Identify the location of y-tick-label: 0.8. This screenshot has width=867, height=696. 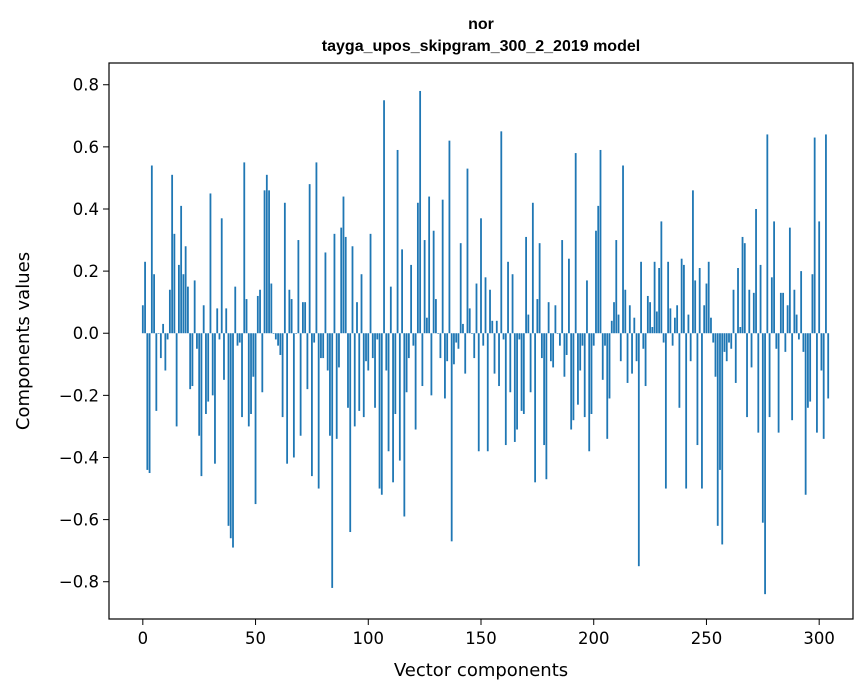
(86, 85).